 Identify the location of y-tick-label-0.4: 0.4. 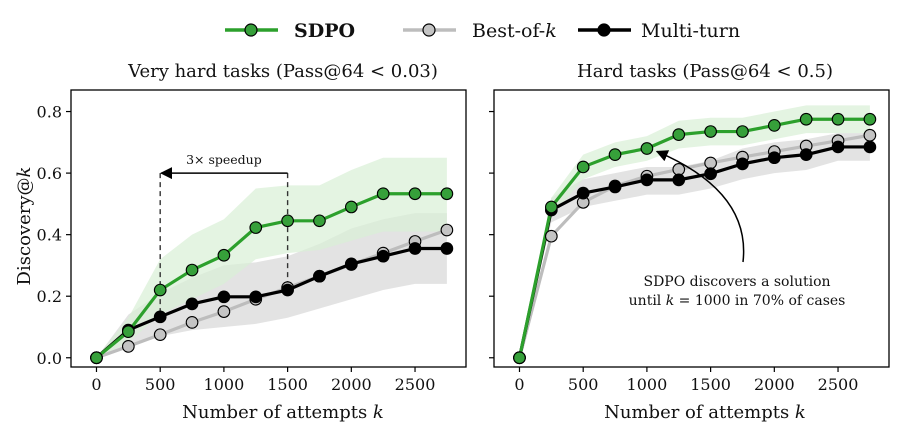
(49, 235).